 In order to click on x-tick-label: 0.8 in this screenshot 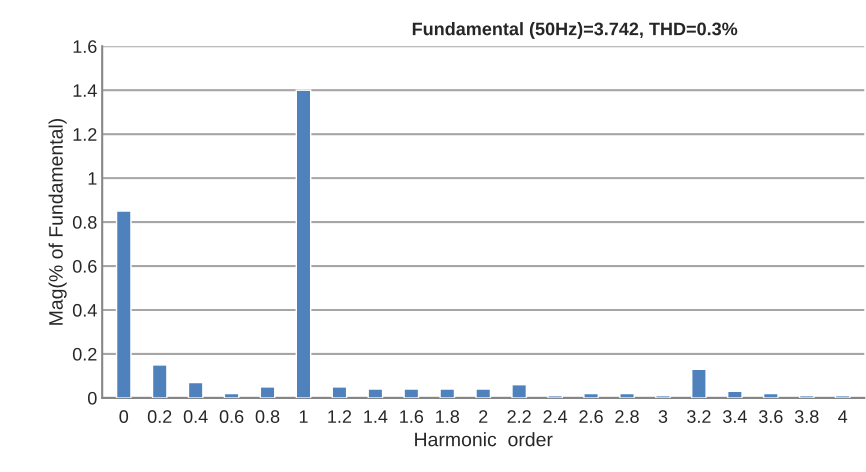, I will do `click(268, 416)`.